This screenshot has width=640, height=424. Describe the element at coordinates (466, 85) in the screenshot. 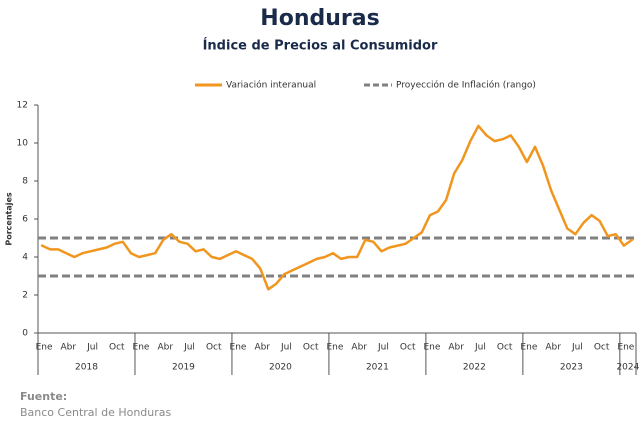

I see `legend-label: Proyección de Inflación (rango)` at that location.